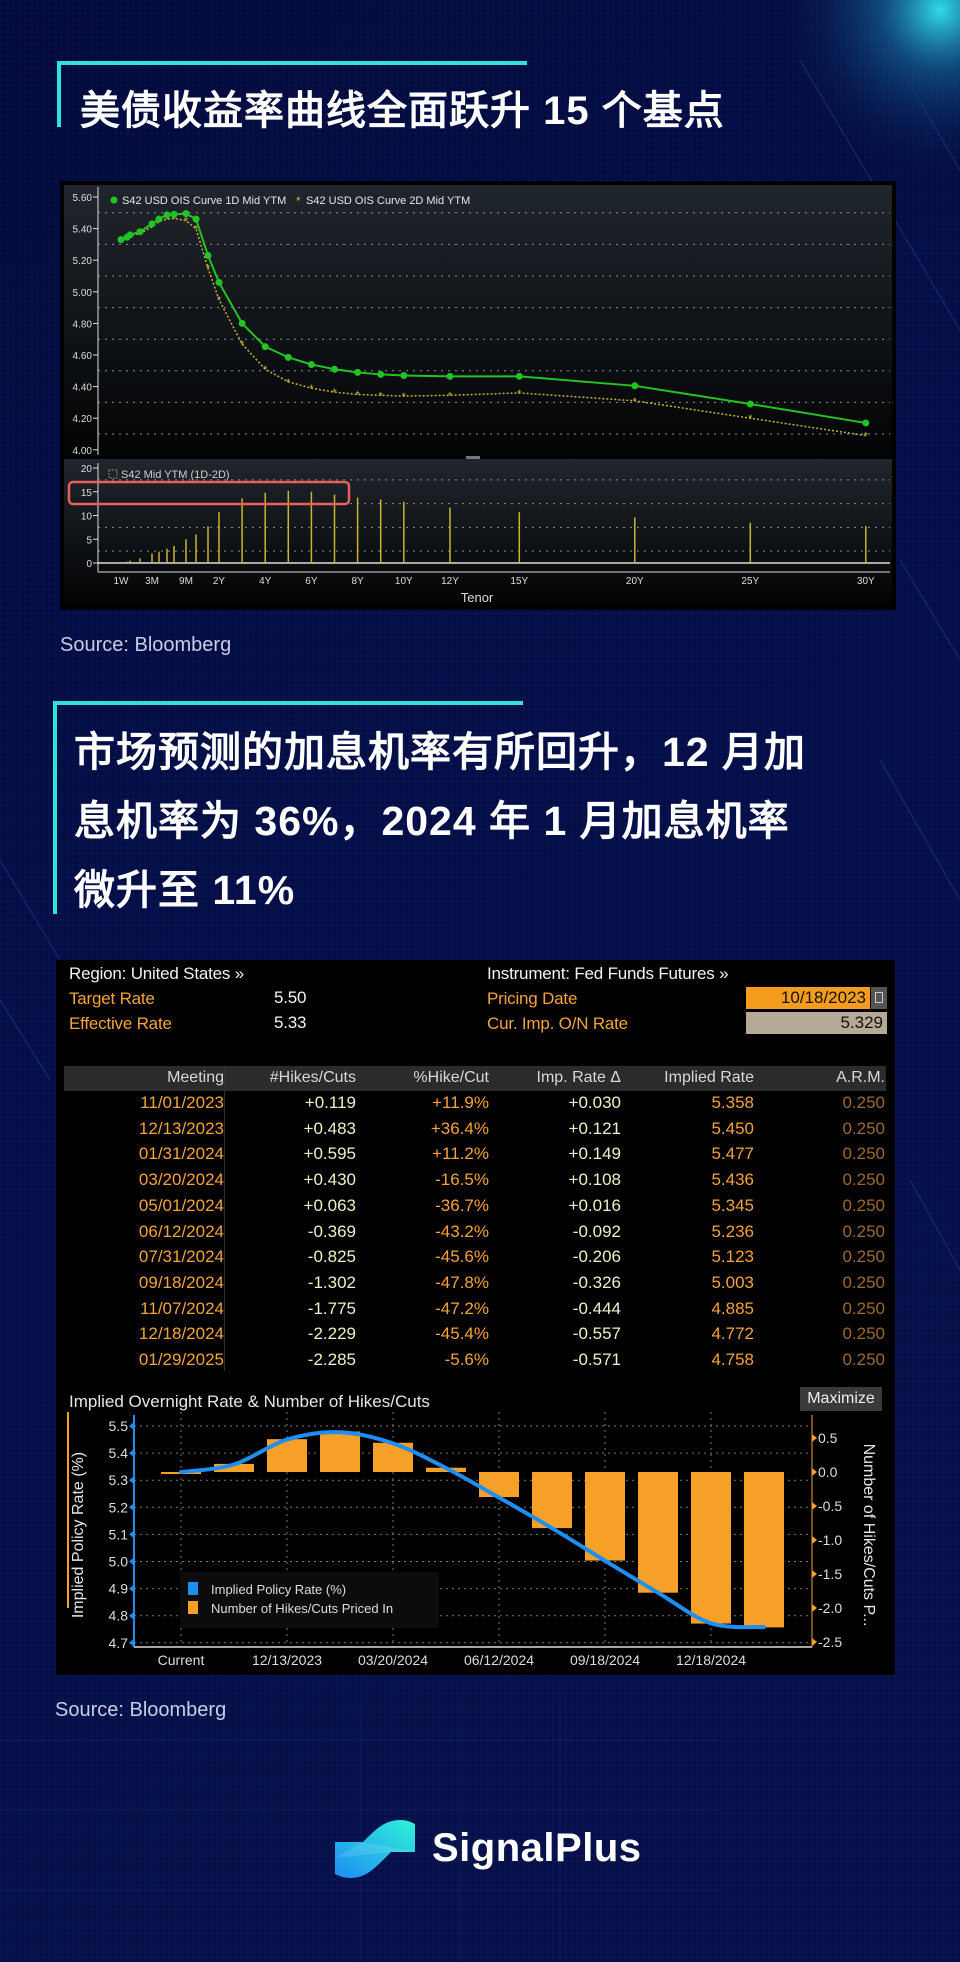 The height and width of the screenshot is (1962, 960). What do you see at coordinates (112, 998) in the screenshot?
I see `target-rate-label: Target Rate` at bounding box center [112, 998].